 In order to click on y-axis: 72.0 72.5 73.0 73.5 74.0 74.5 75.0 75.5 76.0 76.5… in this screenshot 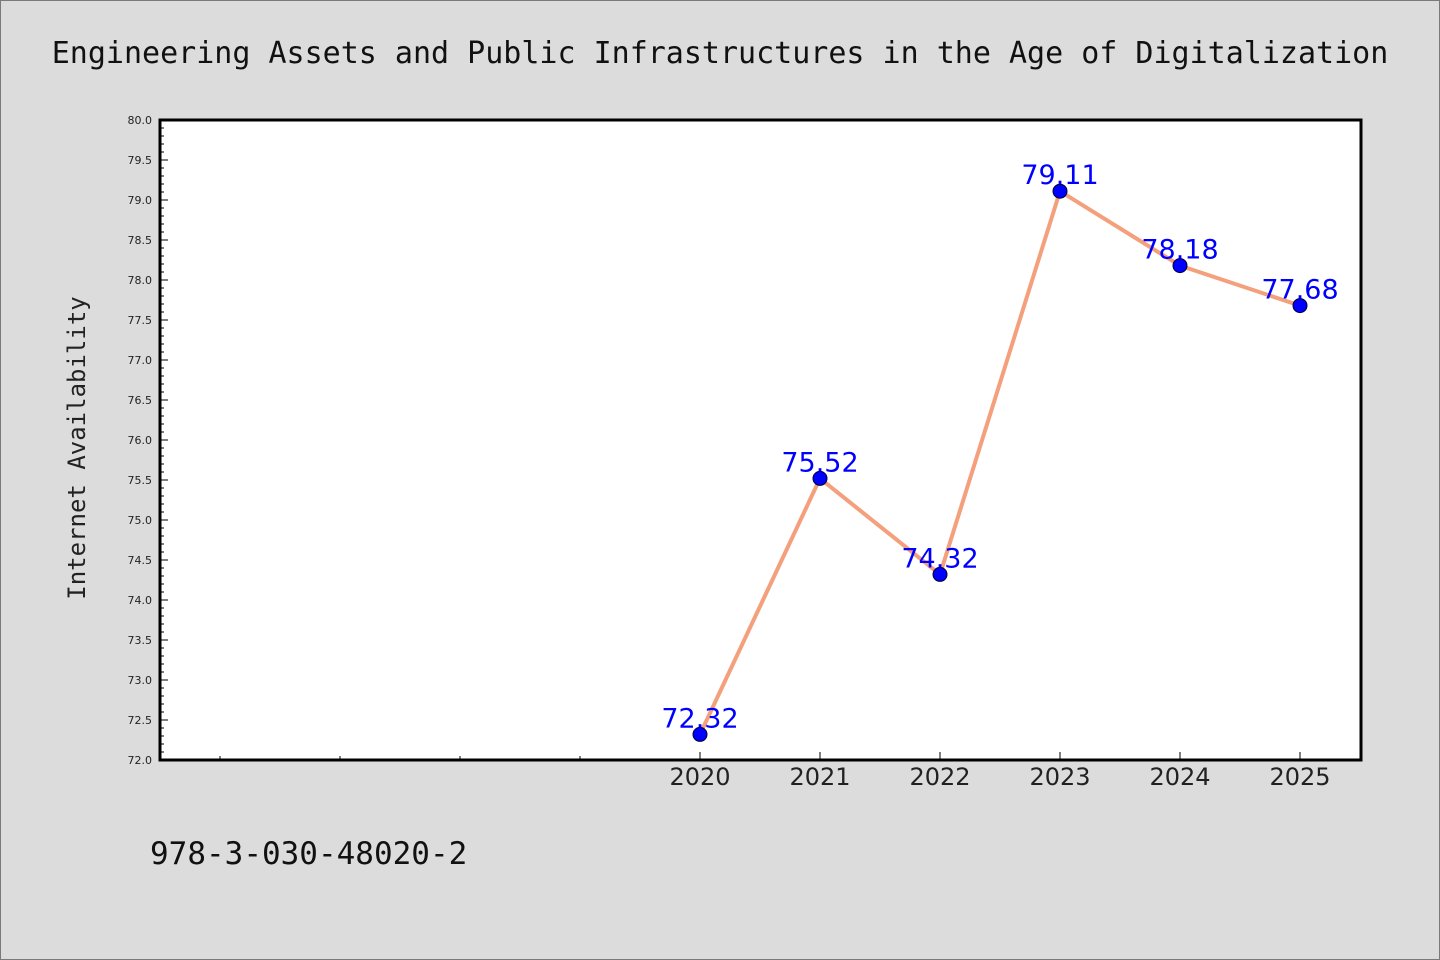, I will do `click(148, 440)`.